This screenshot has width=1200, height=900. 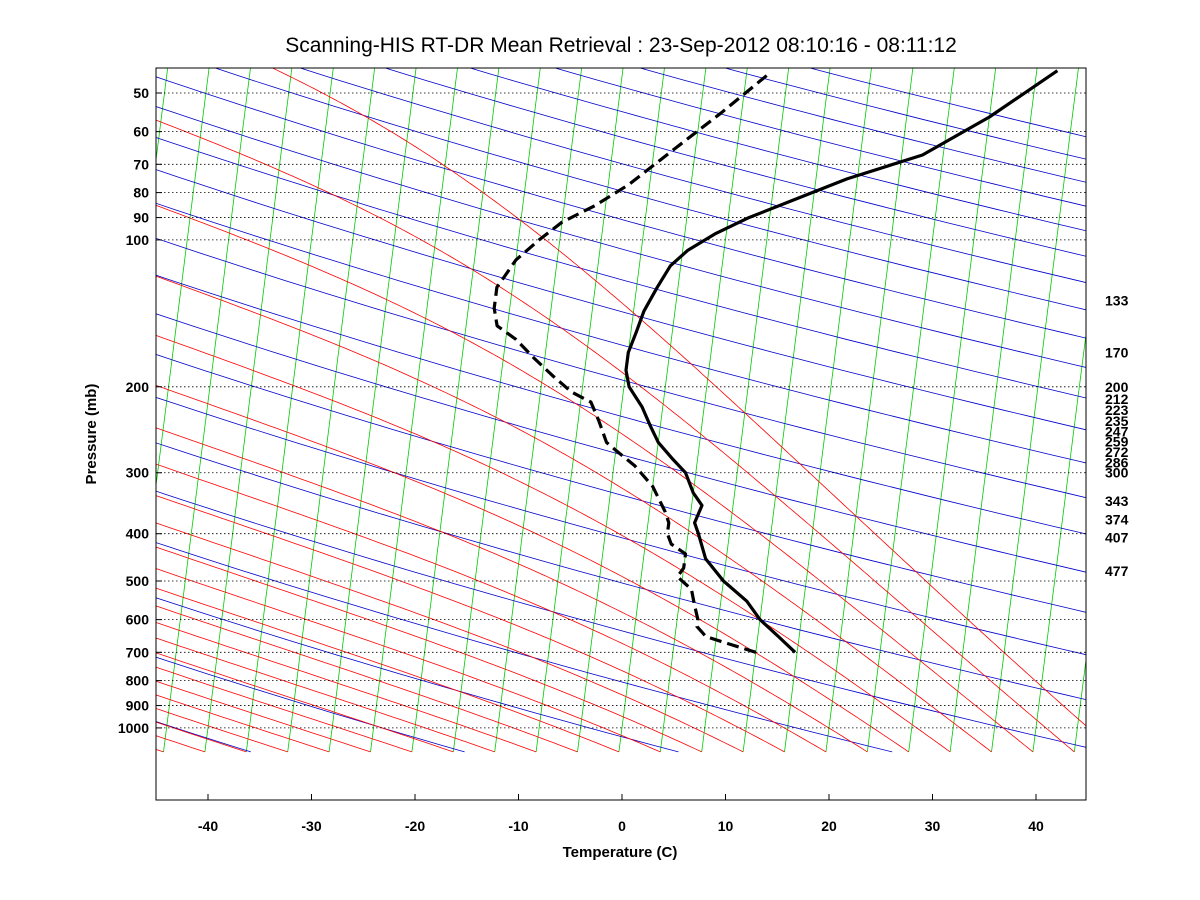 What do you see at coordinates (141, 93) in the screenshot?
I see `y-tick-label: 50` at bounding box center [141, 93].